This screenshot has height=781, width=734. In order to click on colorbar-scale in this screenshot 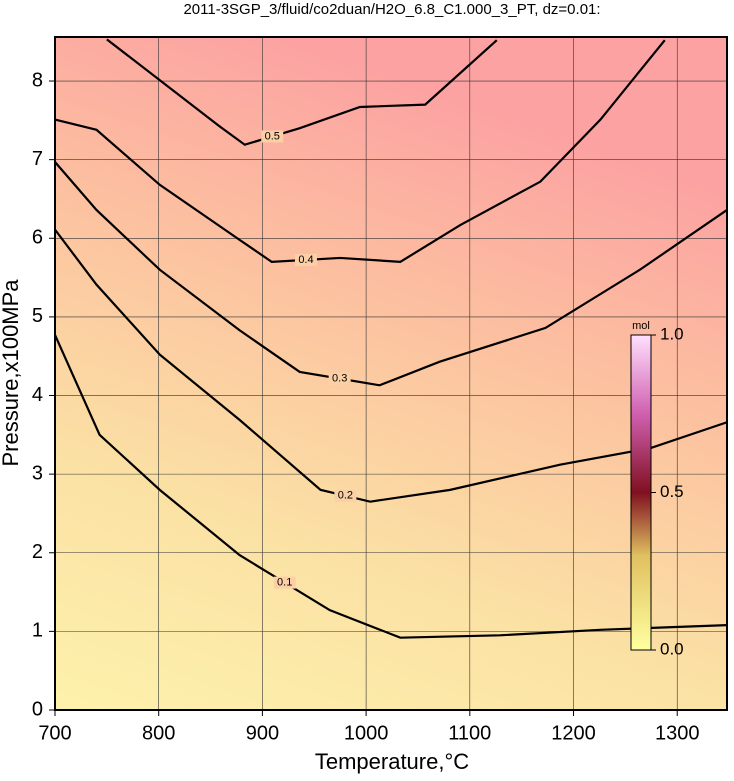, I will do `click(641, 492)`.